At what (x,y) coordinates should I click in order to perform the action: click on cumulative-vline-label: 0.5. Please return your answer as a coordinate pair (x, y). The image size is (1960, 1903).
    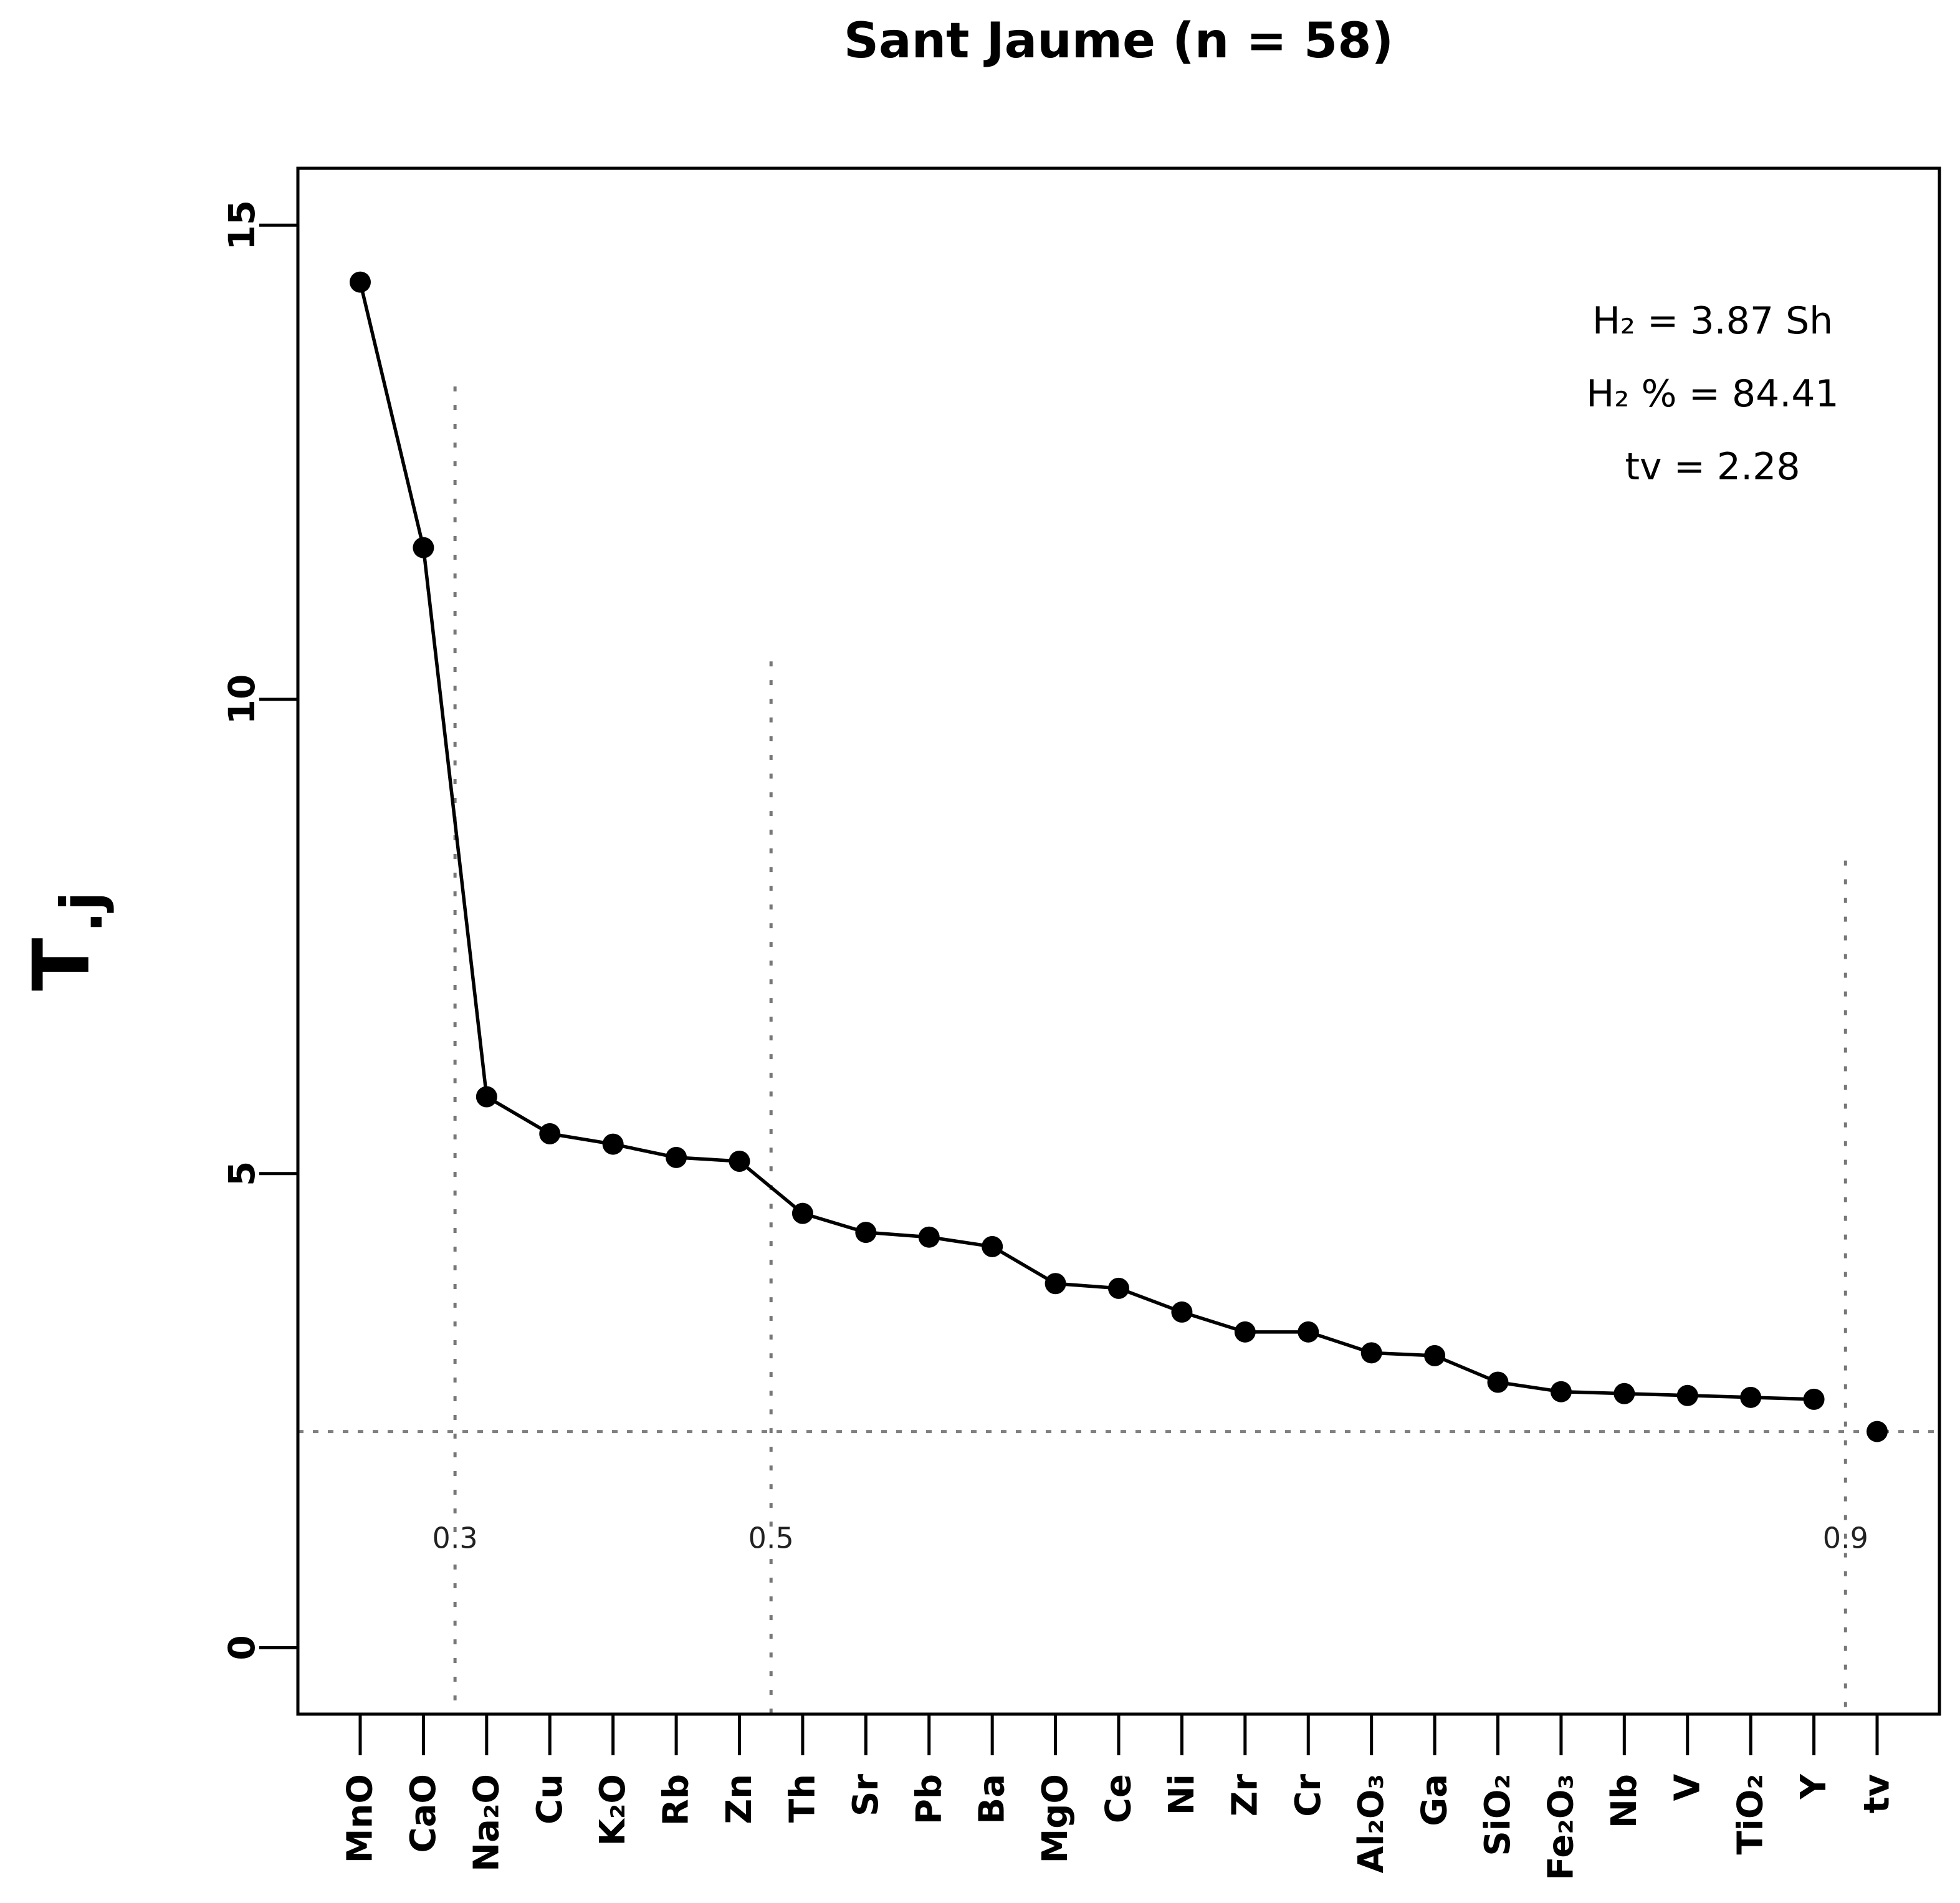
    Looking at the image, I should click on (771, 1538).